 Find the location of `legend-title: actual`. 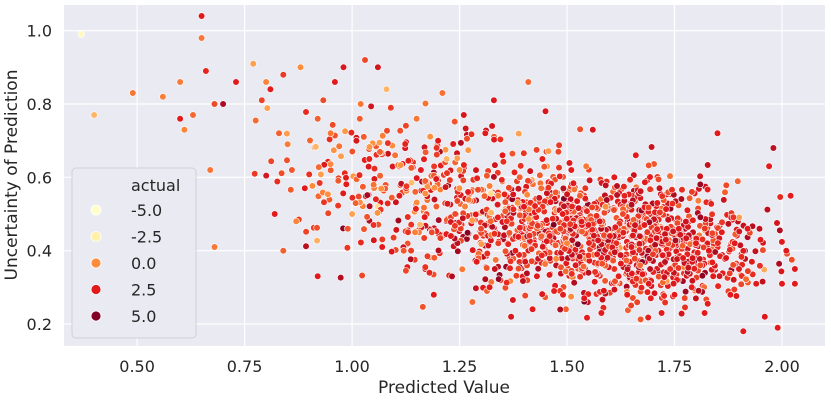

legend-title: actual is located at coordinates (155, 185).